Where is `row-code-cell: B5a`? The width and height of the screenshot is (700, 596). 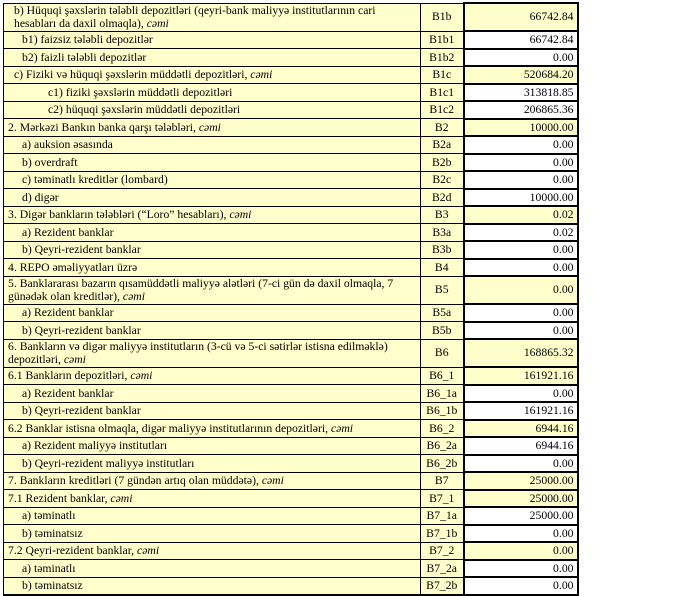 row-code-cell: B5a is located at coordinates (442, 312).